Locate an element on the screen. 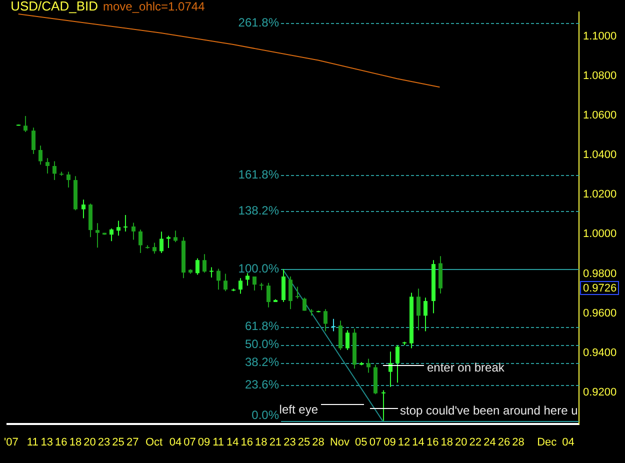  annotation: 23.6% is located at coordinates (262, 384).